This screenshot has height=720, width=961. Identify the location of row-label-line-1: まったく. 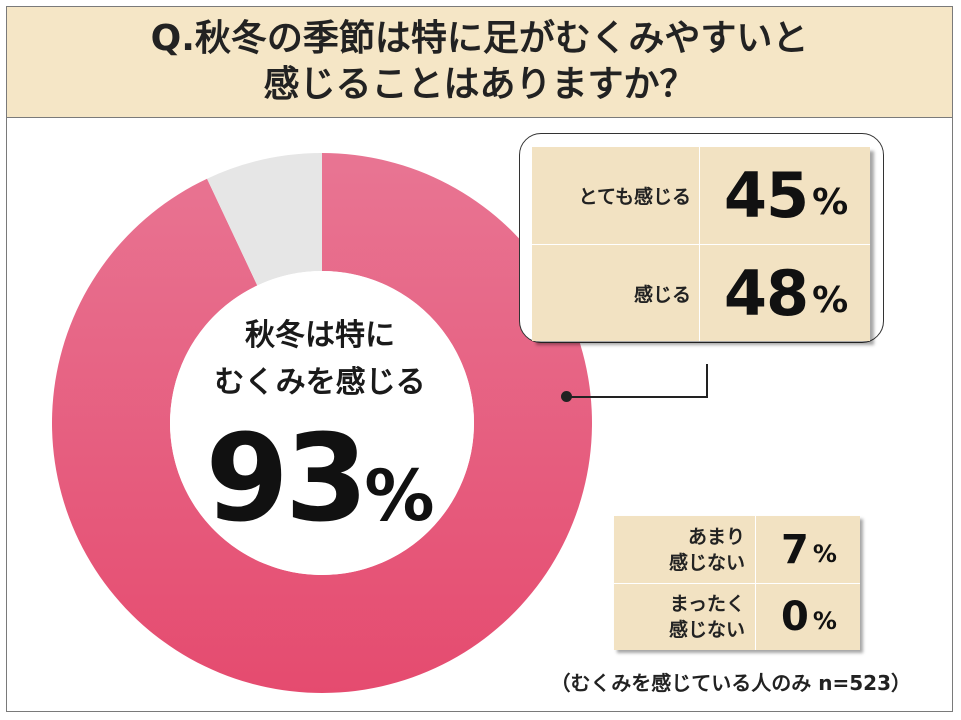
(707, 604).